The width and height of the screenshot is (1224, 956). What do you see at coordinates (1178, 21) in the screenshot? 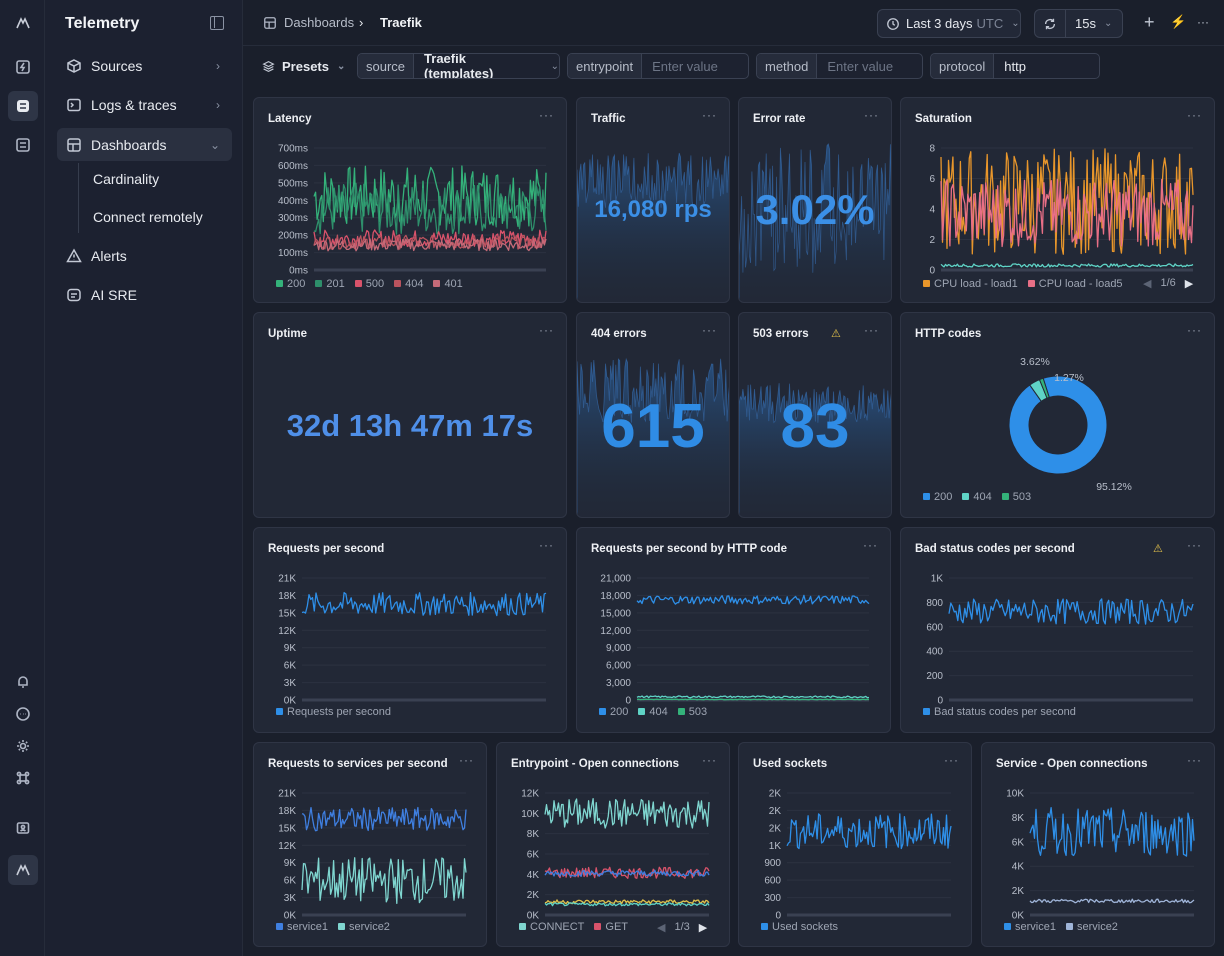
I see `lightning-icon: ⚡` at bounding box center [1178, 21].